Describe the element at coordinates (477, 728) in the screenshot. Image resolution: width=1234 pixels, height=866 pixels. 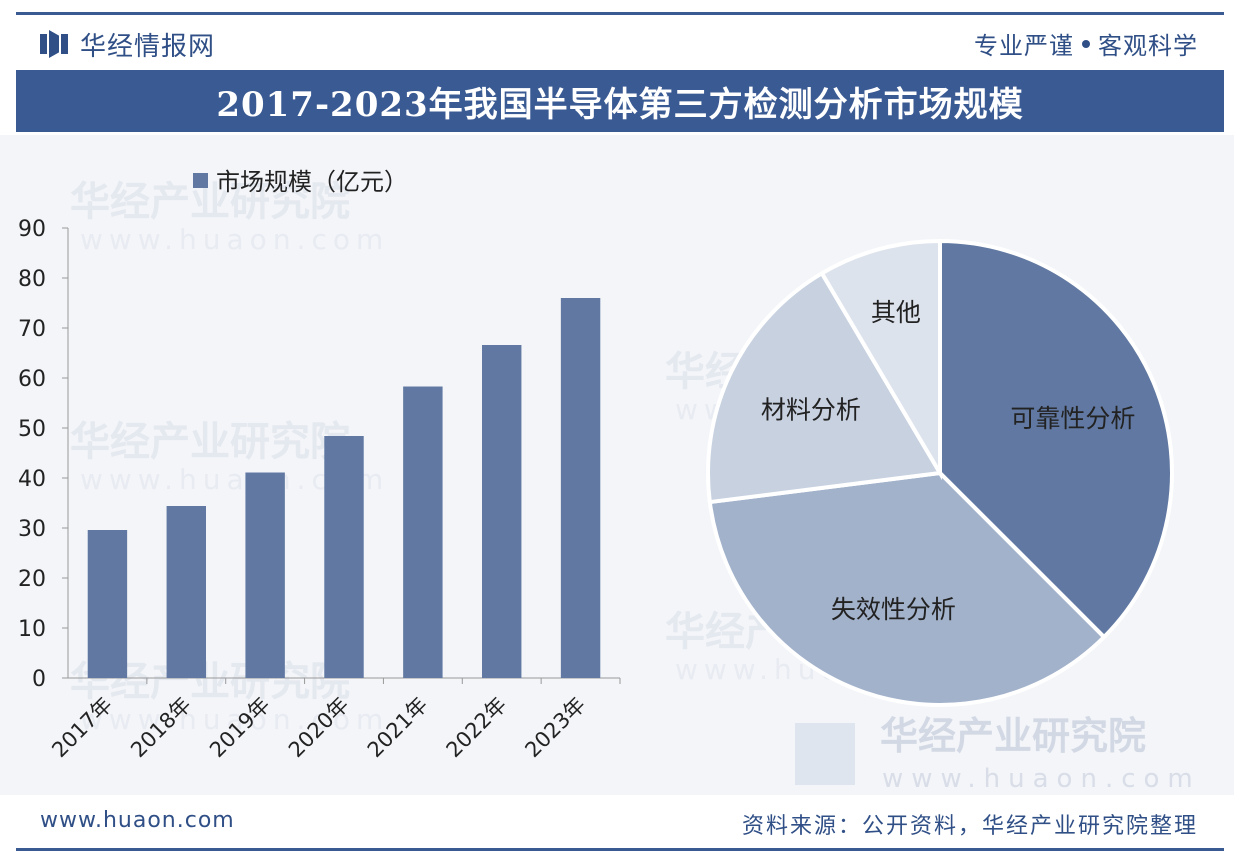
I see `x-tick-label: 2022年` at that location.